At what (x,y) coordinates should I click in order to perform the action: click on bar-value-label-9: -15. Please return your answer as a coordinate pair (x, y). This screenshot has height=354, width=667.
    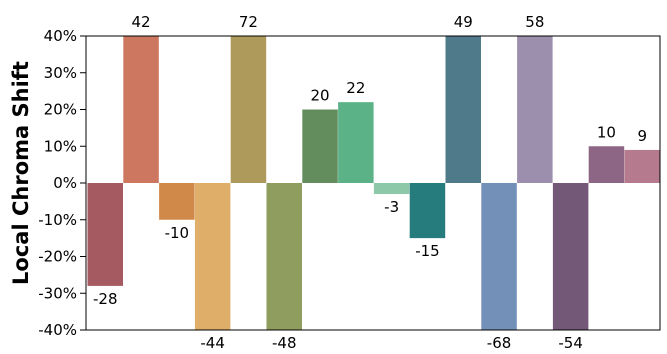
    Looking at the image, I should click on (427, 251).